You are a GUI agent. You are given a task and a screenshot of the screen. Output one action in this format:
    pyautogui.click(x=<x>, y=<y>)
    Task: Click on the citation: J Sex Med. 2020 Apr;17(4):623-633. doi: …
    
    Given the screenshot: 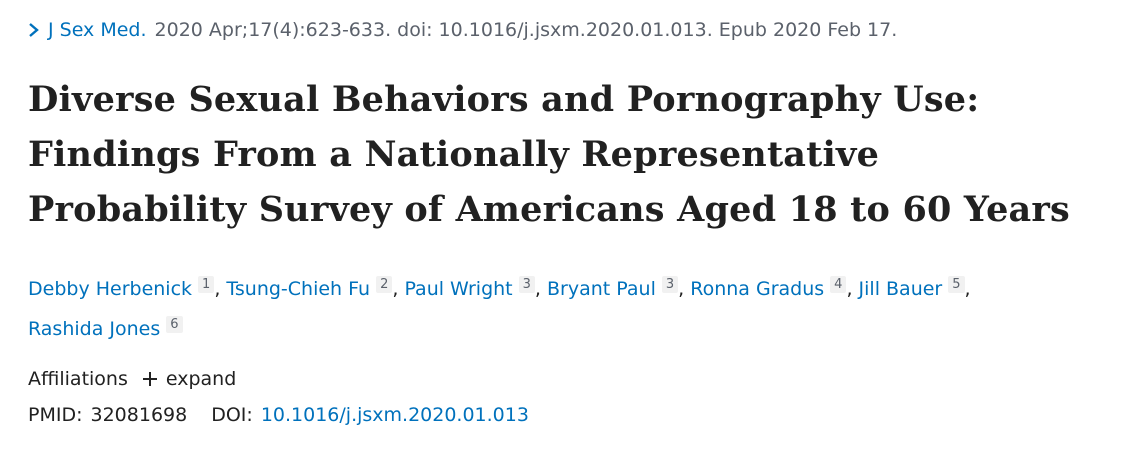 What is the action you would take?
    pyautogui.click(x=579, y=30)
    